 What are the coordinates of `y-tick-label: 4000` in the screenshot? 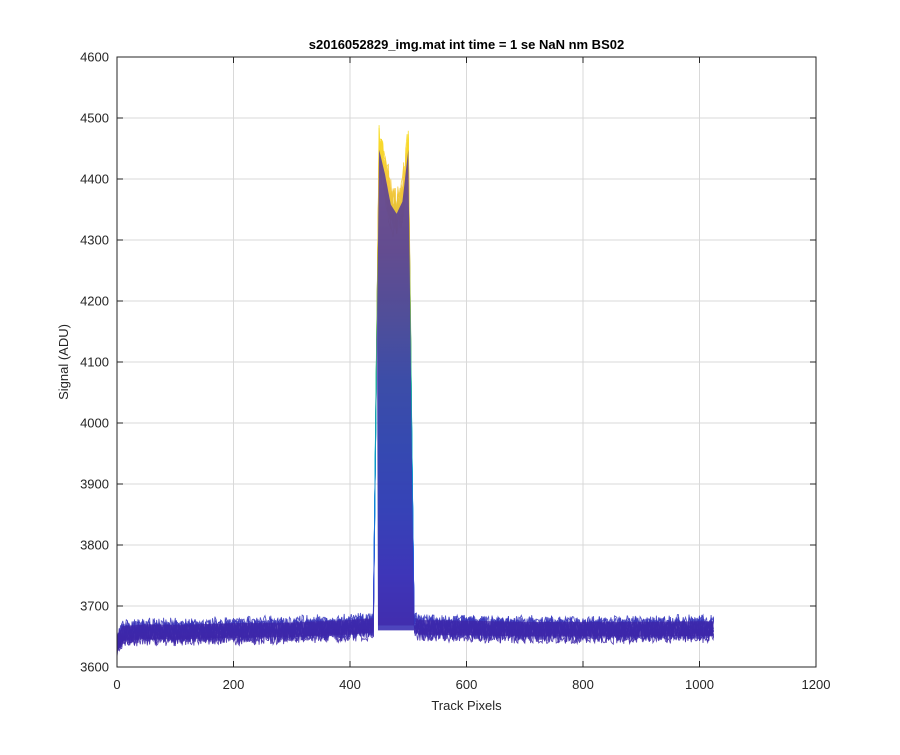 It's located at (94, 423).